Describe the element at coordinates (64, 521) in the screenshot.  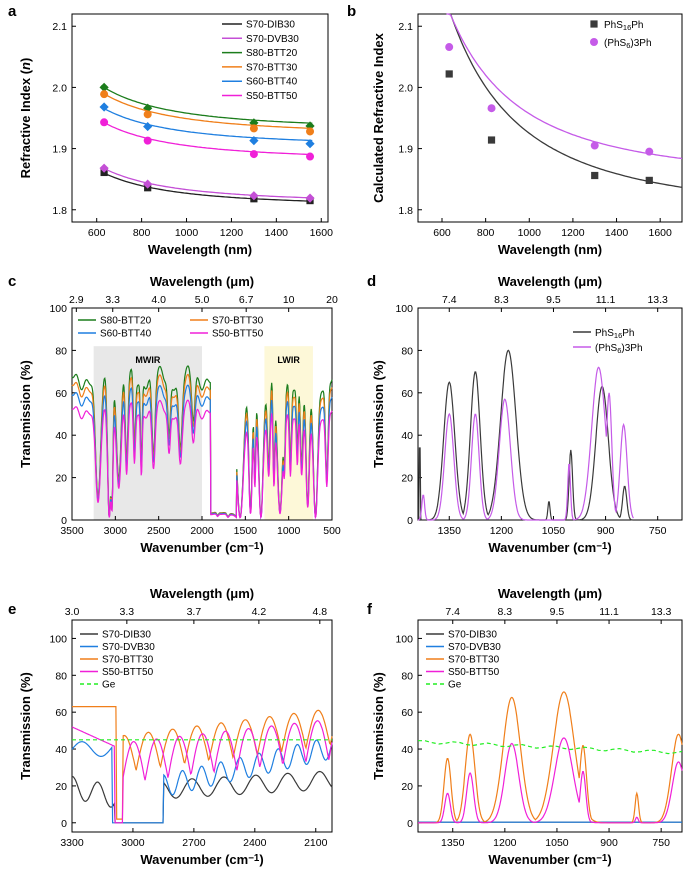
I see `y-tick-label: 0` at that location.